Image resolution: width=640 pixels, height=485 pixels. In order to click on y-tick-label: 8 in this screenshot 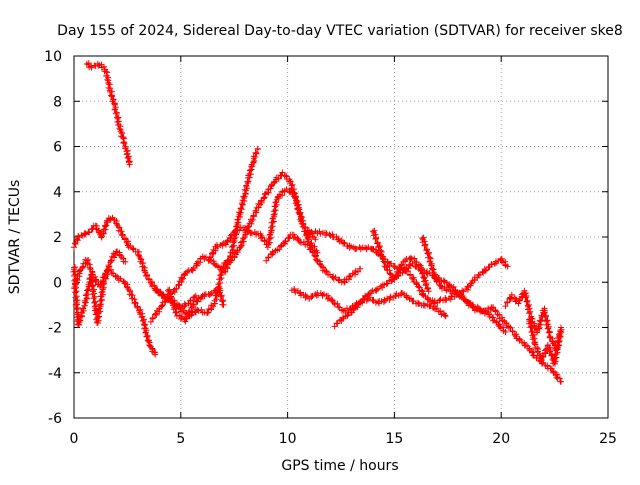, I will do `click(57, 102)`.